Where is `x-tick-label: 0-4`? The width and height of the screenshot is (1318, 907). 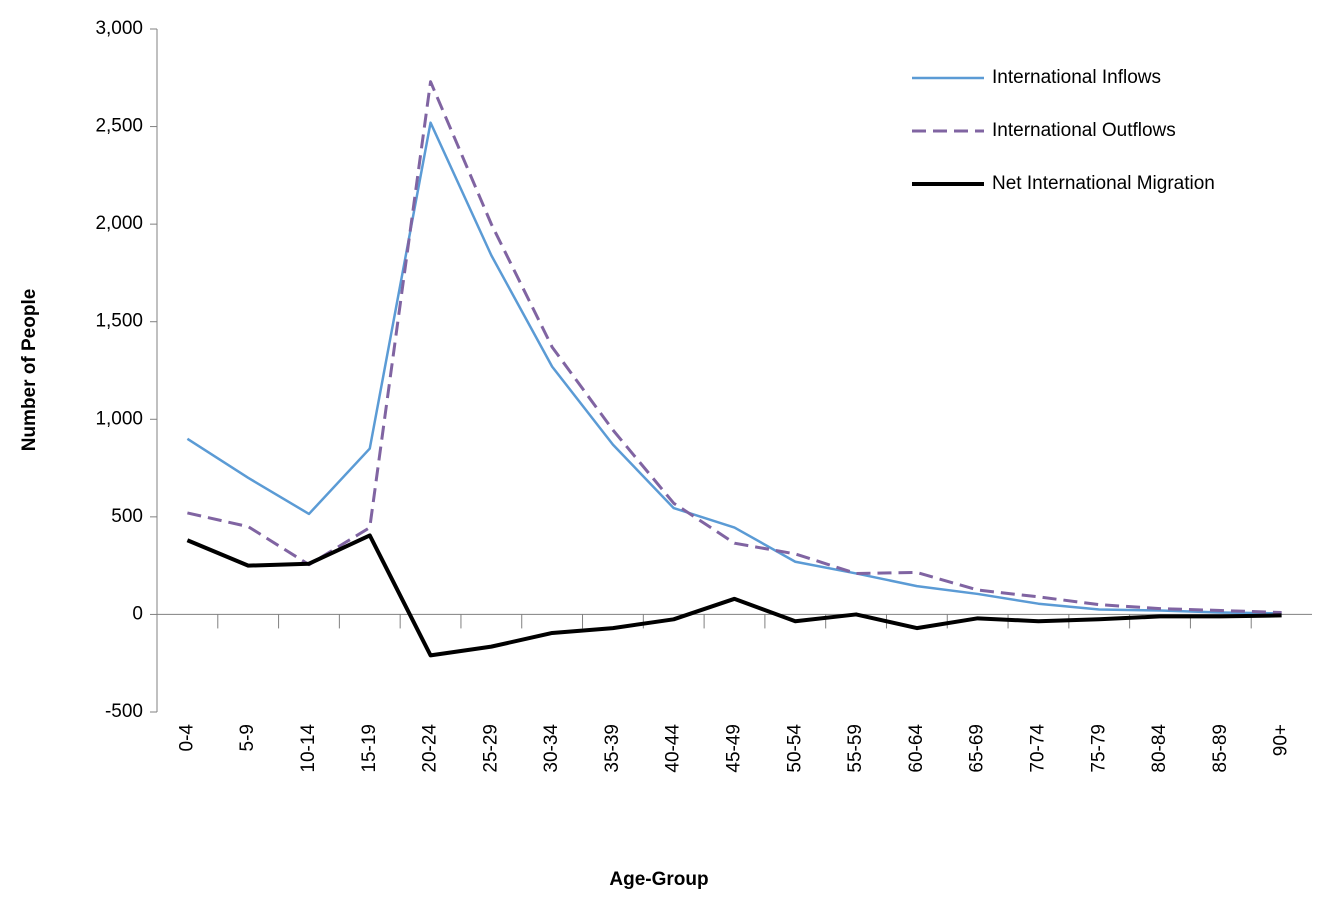
x-tick-label: 0-4 is located at coordinates (186, 738).